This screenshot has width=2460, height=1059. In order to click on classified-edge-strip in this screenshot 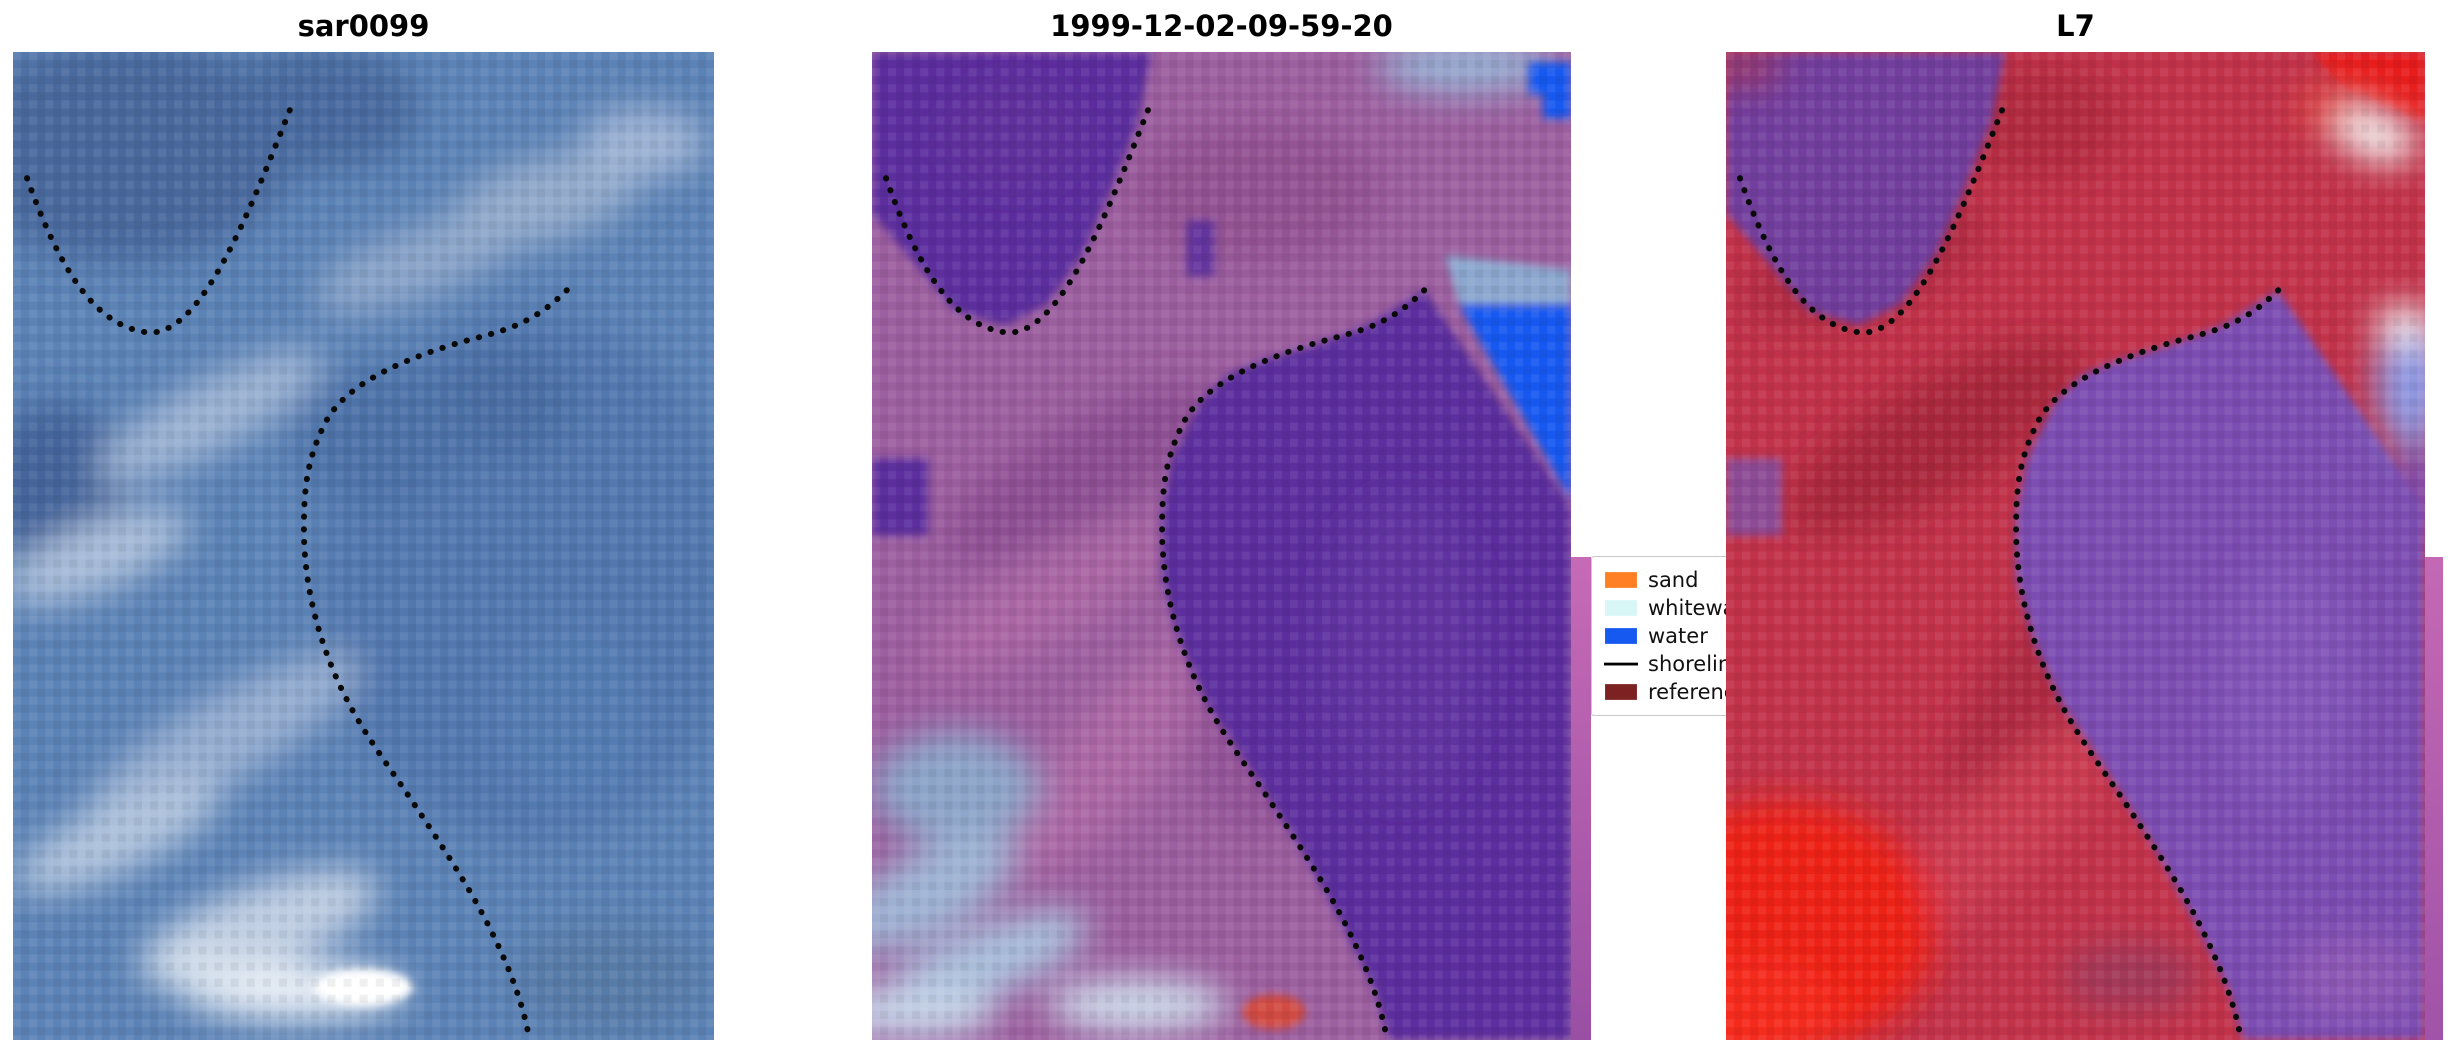, I will do `click(1581, 798)`.